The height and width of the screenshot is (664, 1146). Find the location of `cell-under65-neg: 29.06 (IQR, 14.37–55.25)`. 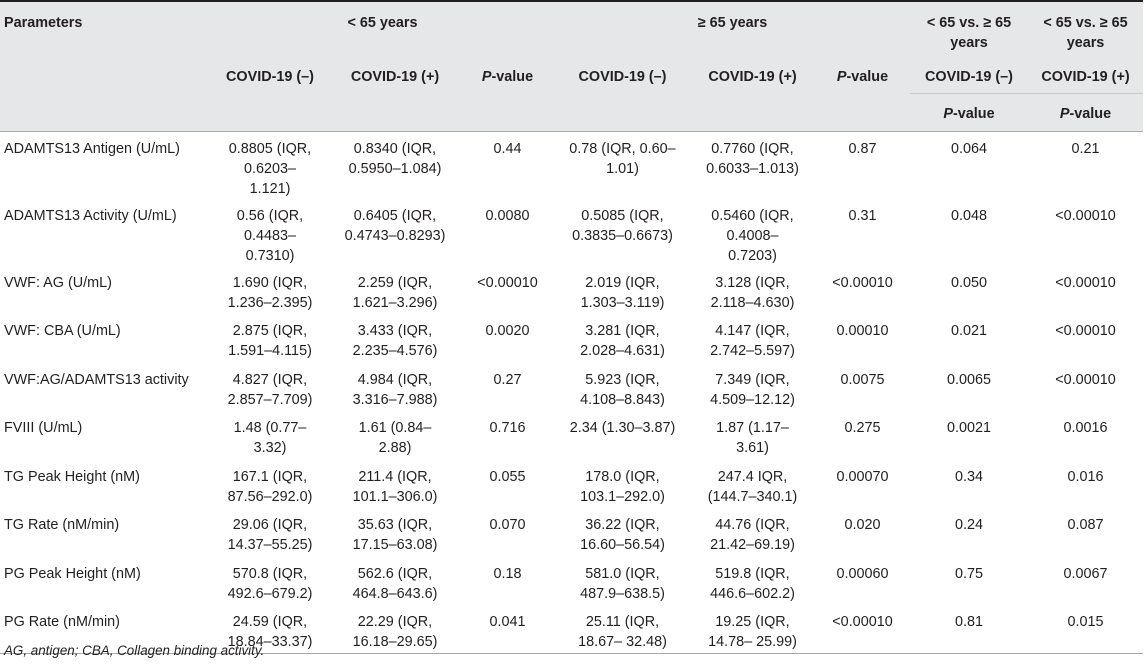

cell-under65-neg: 29.06 (IQR, 14.37–55.25) is located at coordinates (270, 535).